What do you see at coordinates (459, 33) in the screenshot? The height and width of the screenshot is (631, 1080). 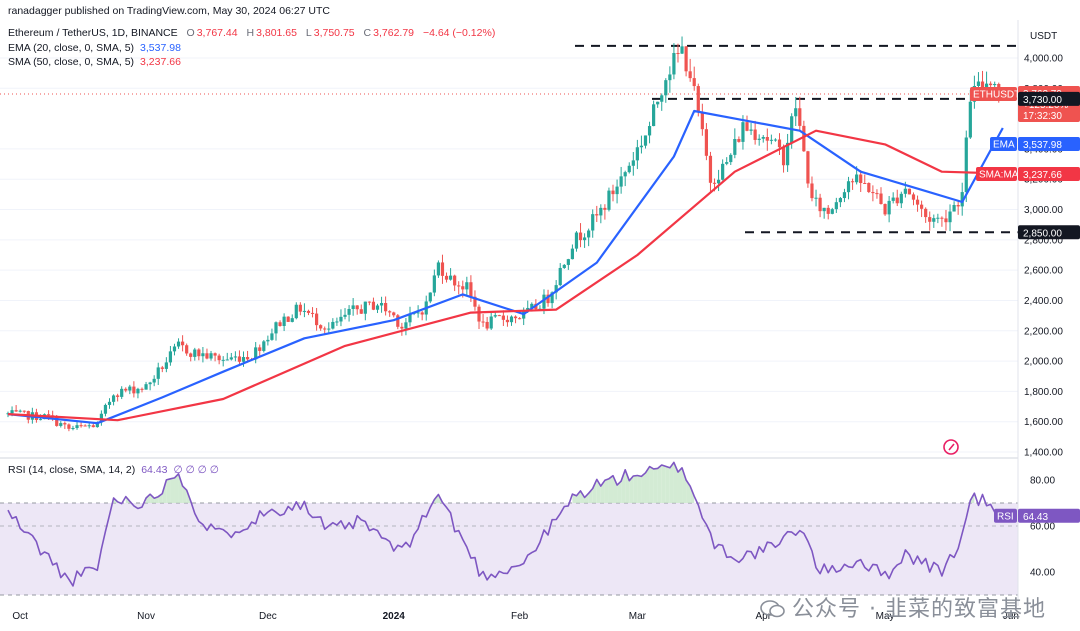 I see `change-value: −4.64 (−0.12%)` at bounding box center [459, 33].